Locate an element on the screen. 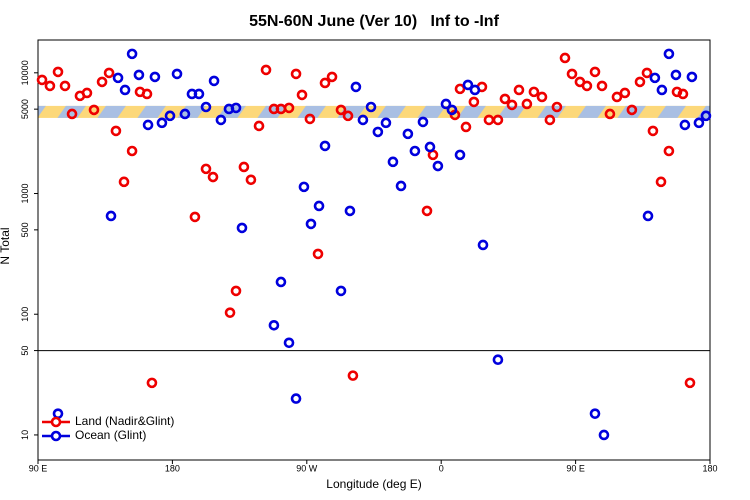 The image size is (750, 500). y-tick-label: 5000 is located at coordinates (25, 109).